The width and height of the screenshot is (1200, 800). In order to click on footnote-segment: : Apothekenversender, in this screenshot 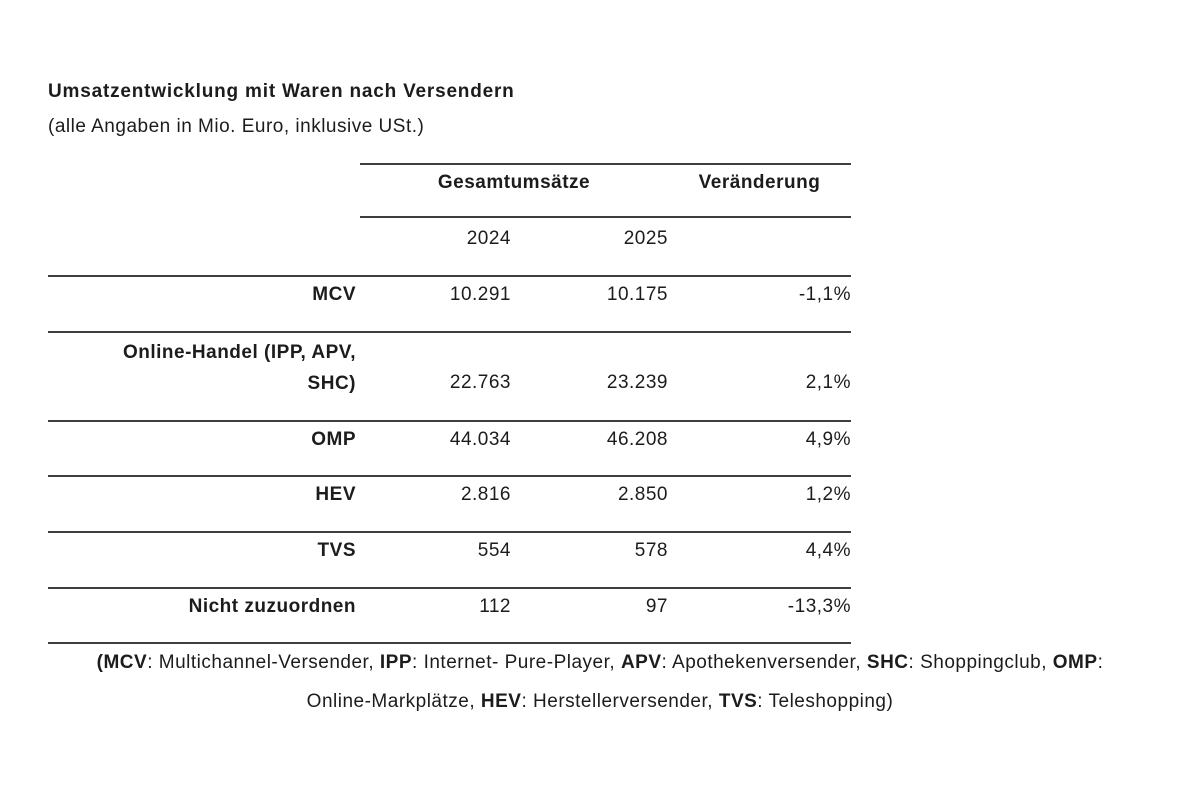, I will do `click(764, 662)`.